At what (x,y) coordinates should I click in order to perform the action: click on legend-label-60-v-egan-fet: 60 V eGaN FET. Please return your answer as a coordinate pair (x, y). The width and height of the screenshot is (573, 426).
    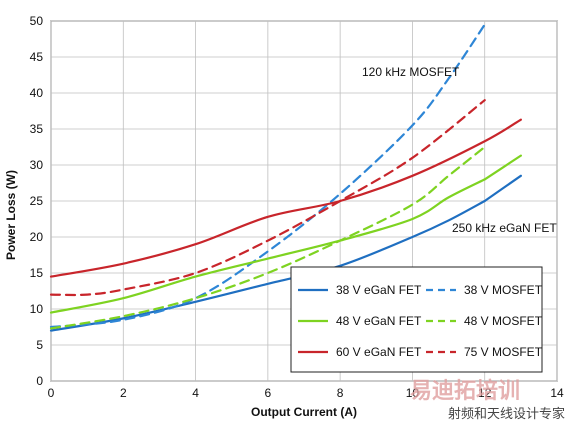
    Looking at the image, I should click on (379, 352).